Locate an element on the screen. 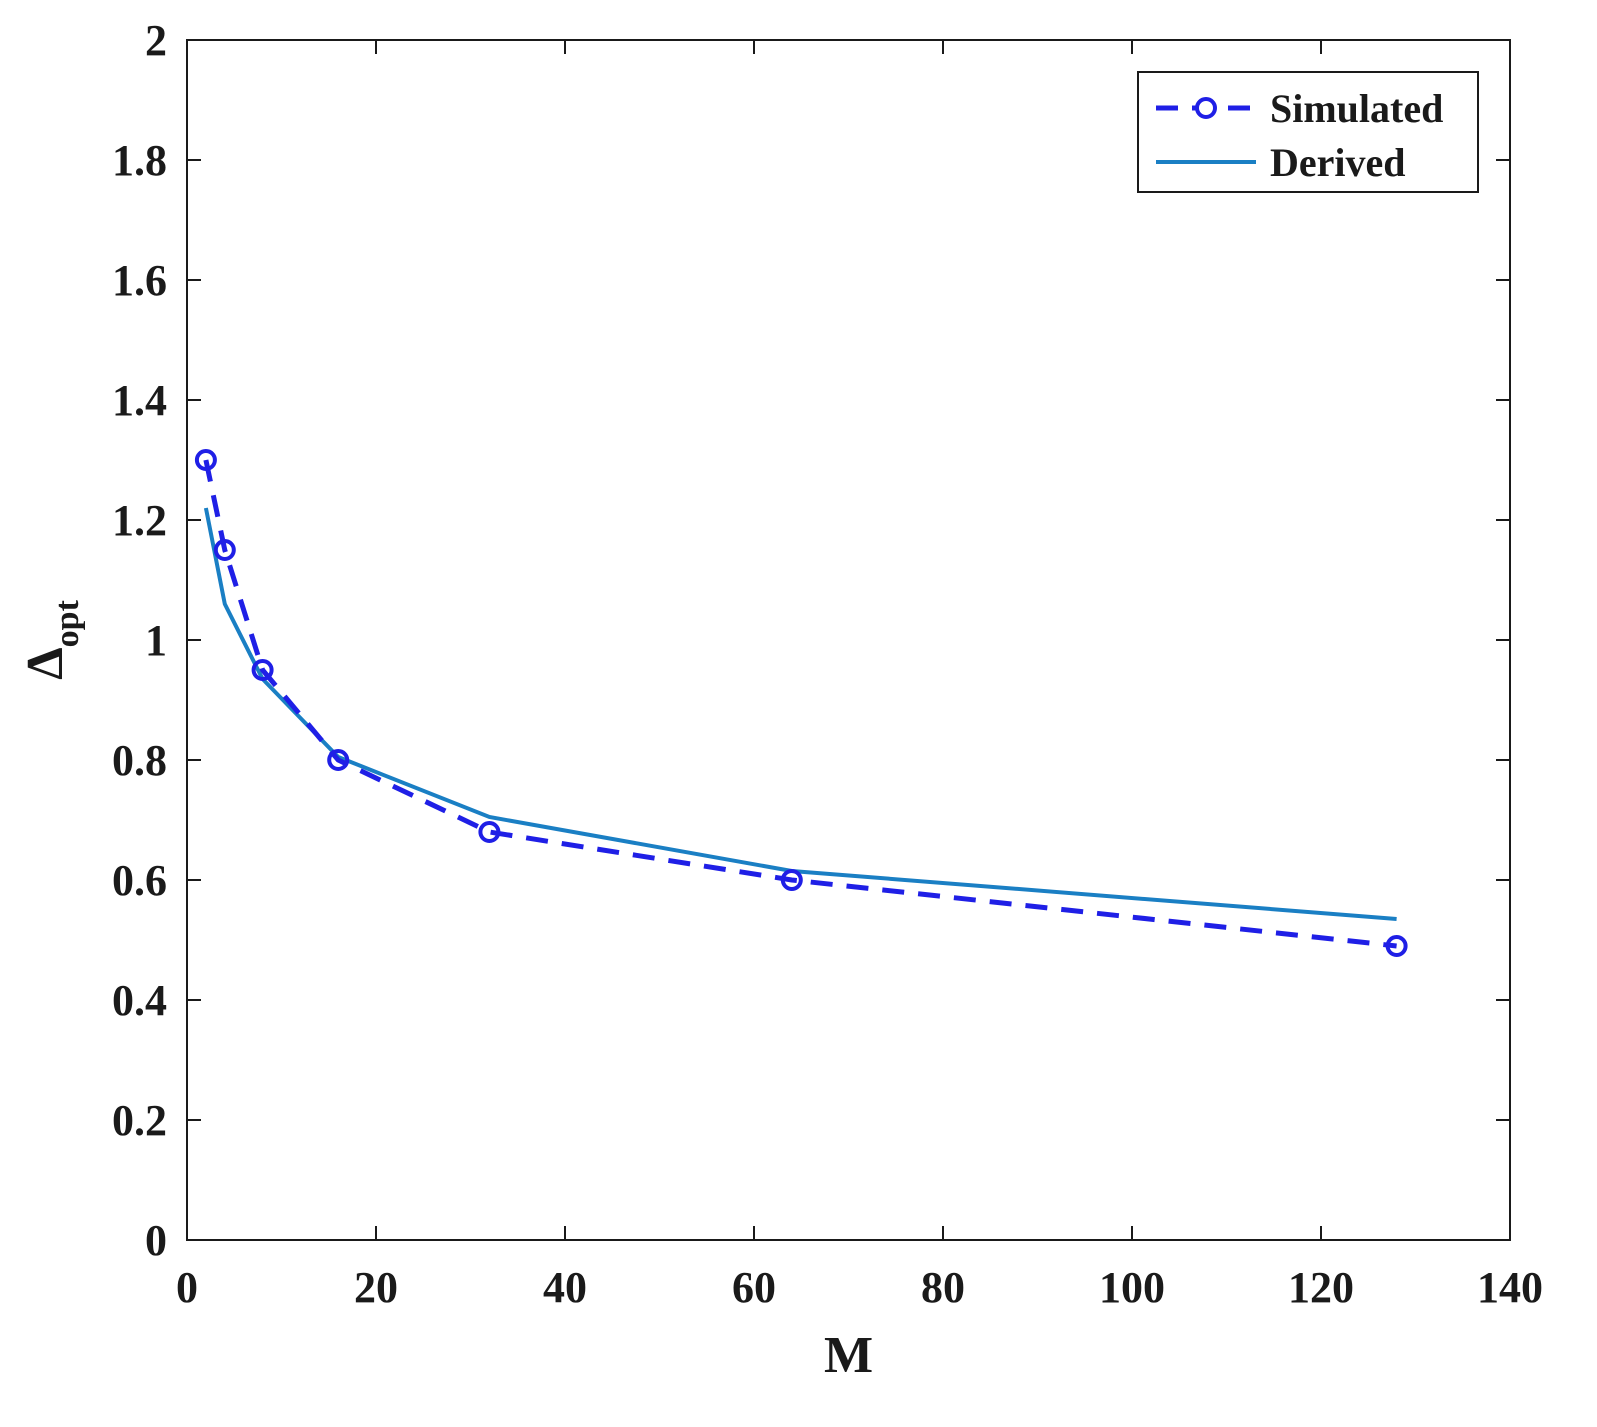 This screenshot has height=1427, width=1597. y-tick-label: 1.6 is located at coordinates (139, 280).